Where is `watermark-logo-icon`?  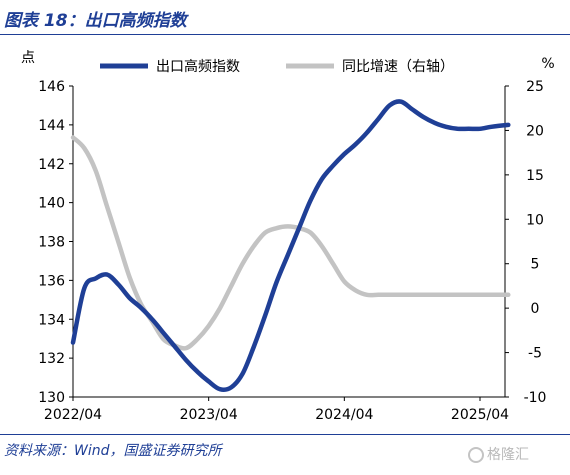
watermark-logo-icon is located at coordinates (476, 455).